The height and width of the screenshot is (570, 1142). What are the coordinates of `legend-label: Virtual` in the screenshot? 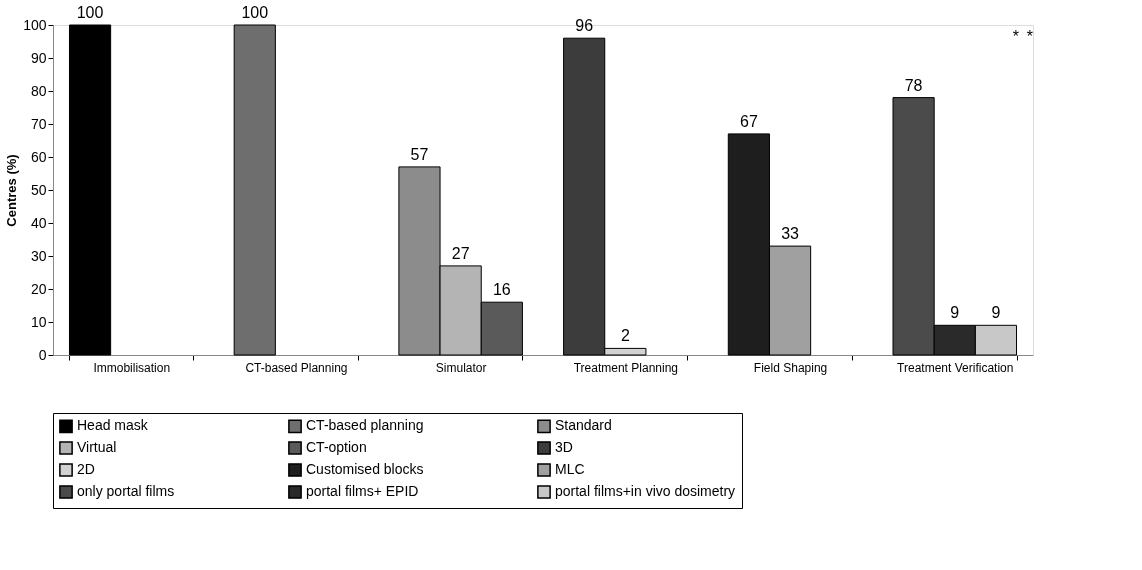 It's located at (97, 447).